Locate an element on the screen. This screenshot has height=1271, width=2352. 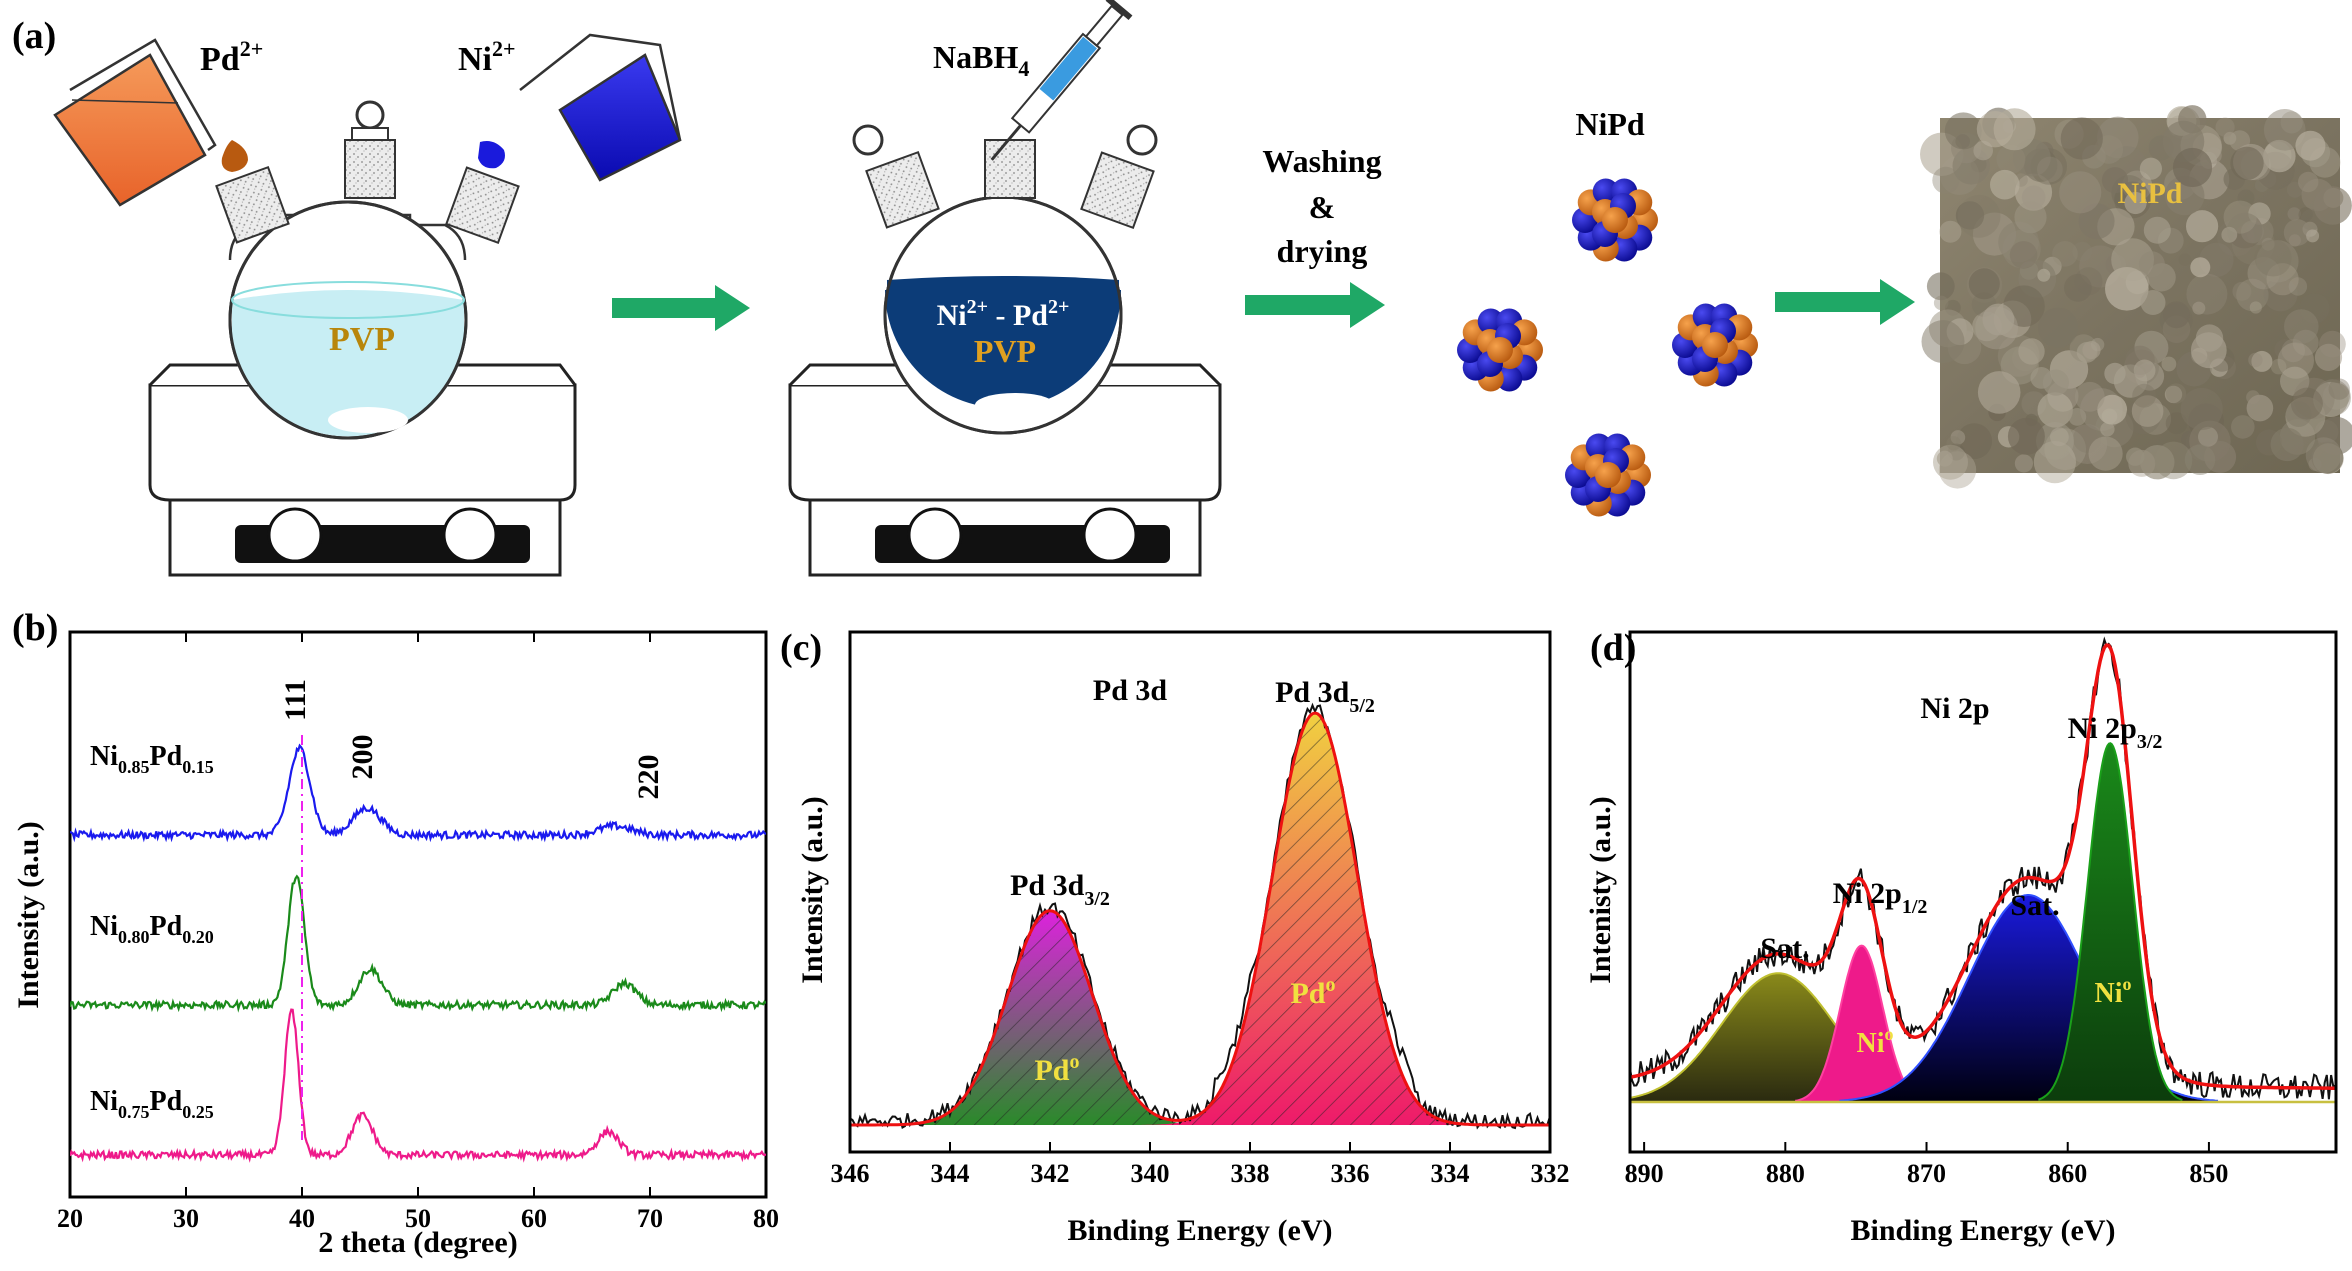
mix-pvp-label: PVP is located at coordinates (1005, 351).